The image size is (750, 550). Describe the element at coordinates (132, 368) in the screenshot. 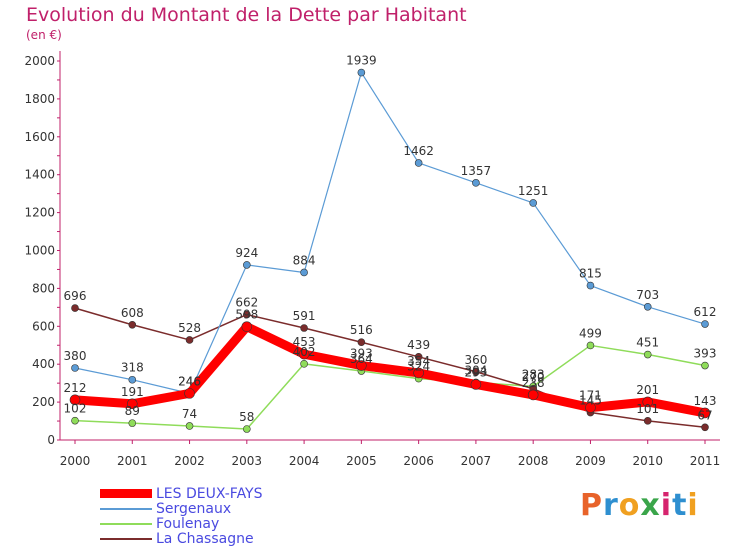

I see `data-label: 318` at that location.